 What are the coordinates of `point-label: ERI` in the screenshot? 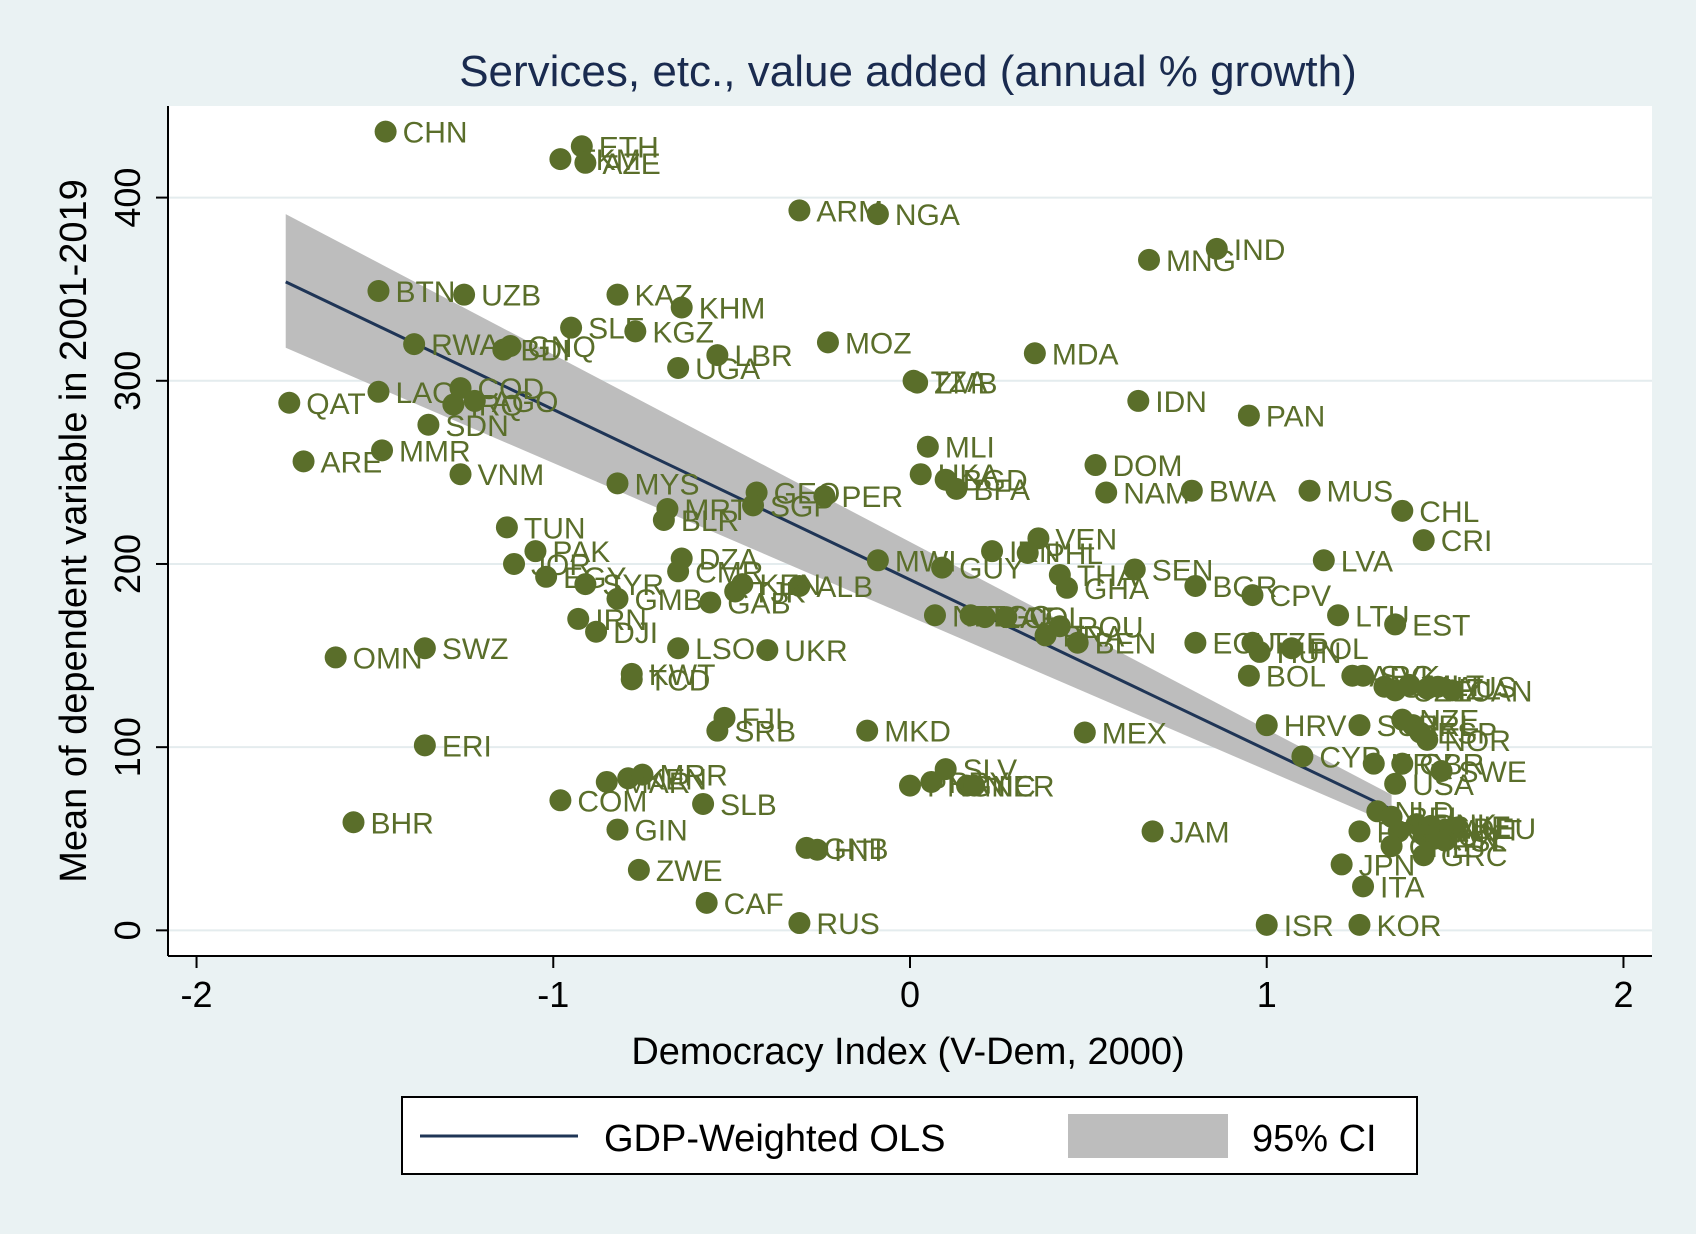 It's located at (467, 746).